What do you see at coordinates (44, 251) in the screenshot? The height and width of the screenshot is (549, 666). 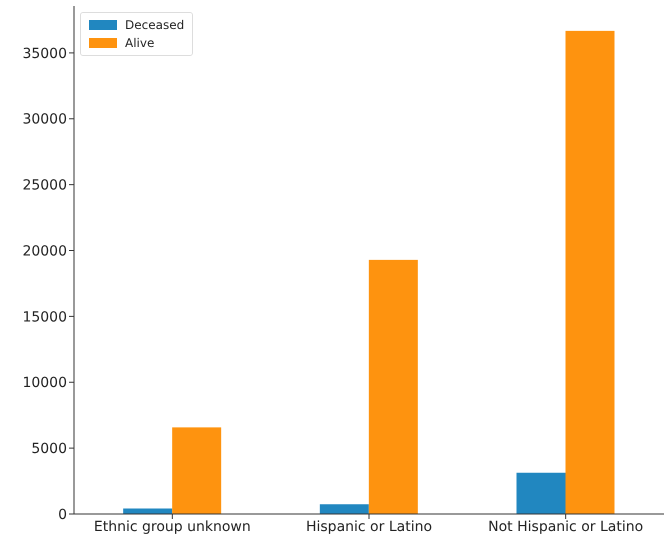 I see `y-tick-label: 20000` at bounding box center [44, 251].